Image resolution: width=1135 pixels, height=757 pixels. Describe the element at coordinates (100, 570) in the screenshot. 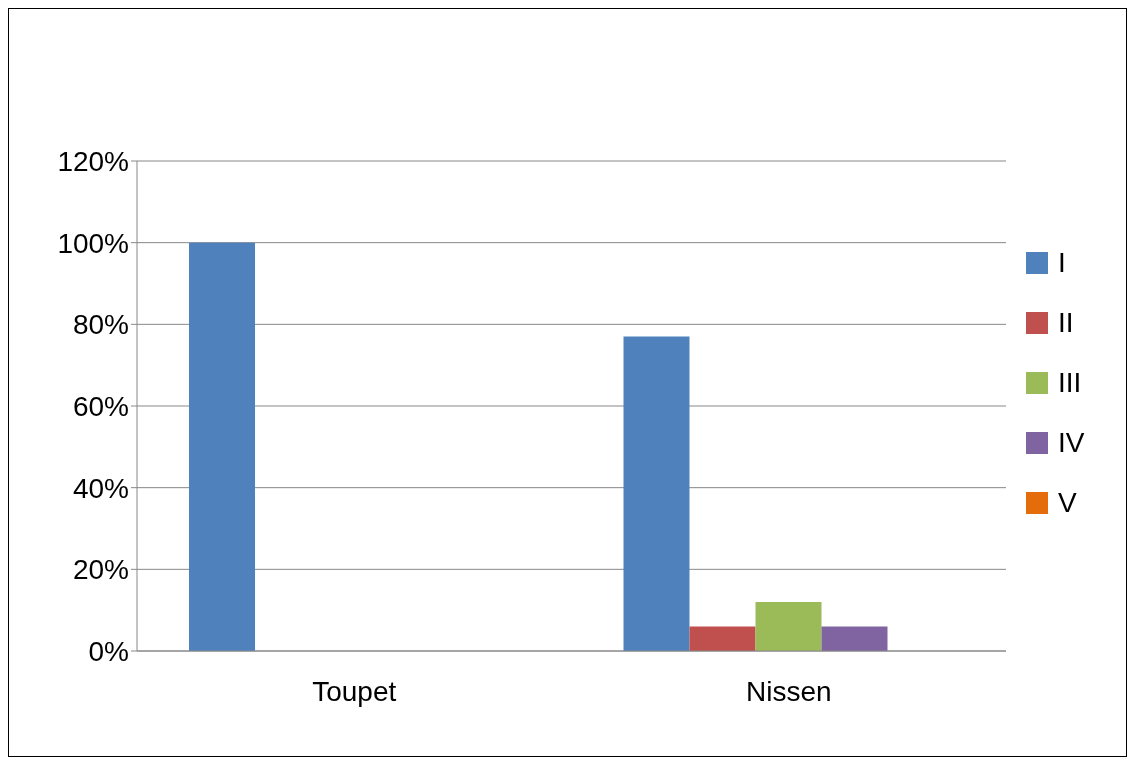

I see `y-tick-label: 20%` at that location.